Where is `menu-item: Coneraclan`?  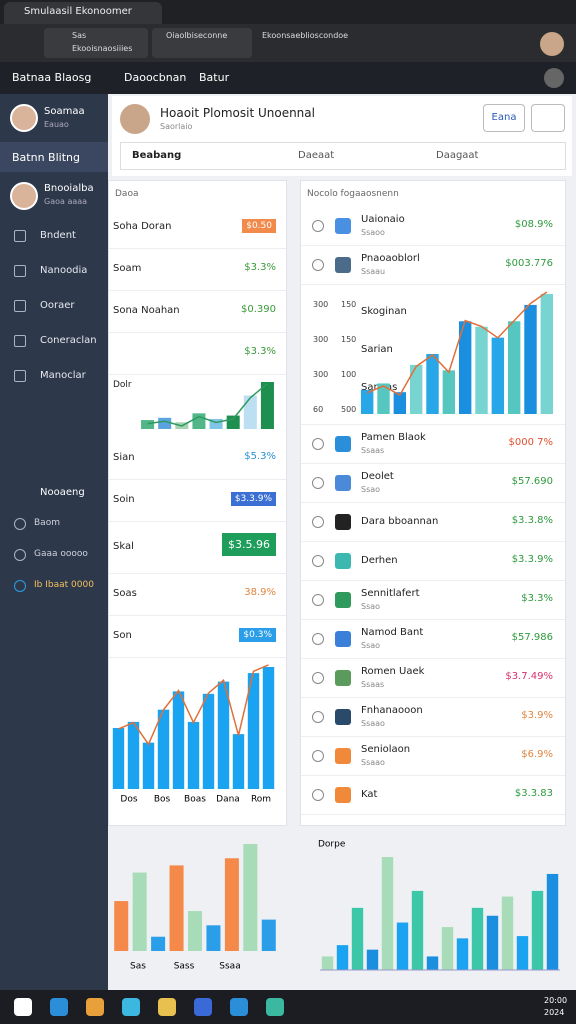
menu-item: Coneraclan is located at coordinates (68, 340).